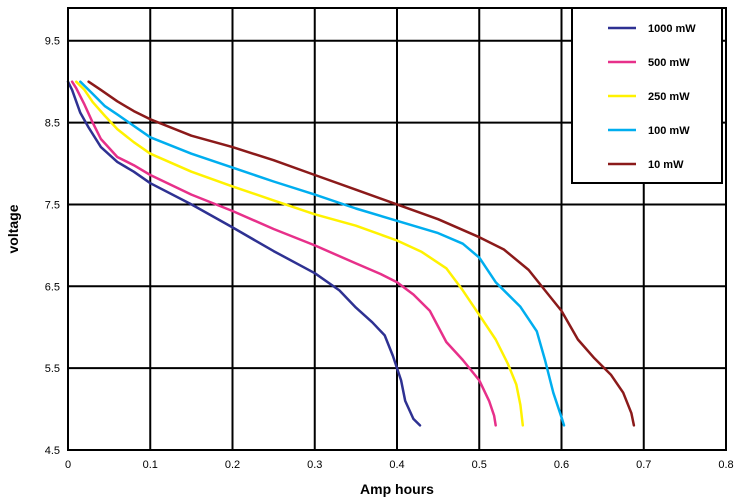 The width and height of the screenshot is (736, 500). I want to click on legend-box, so click(647, 95).